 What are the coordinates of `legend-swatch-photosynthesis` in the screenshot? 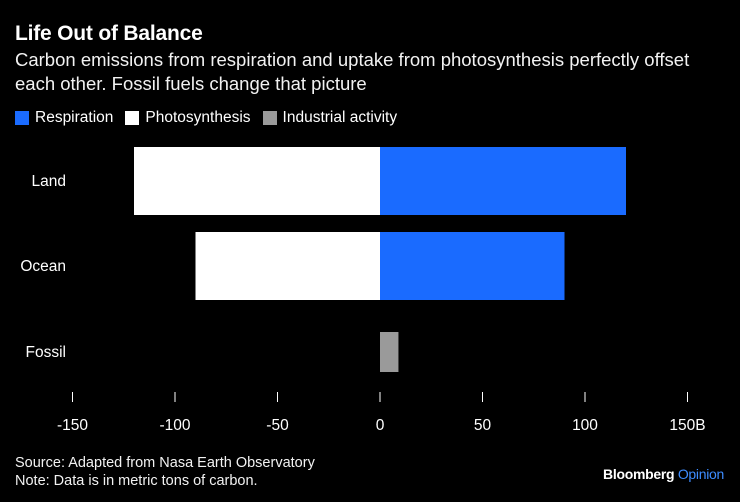 It's located at (132, 118).